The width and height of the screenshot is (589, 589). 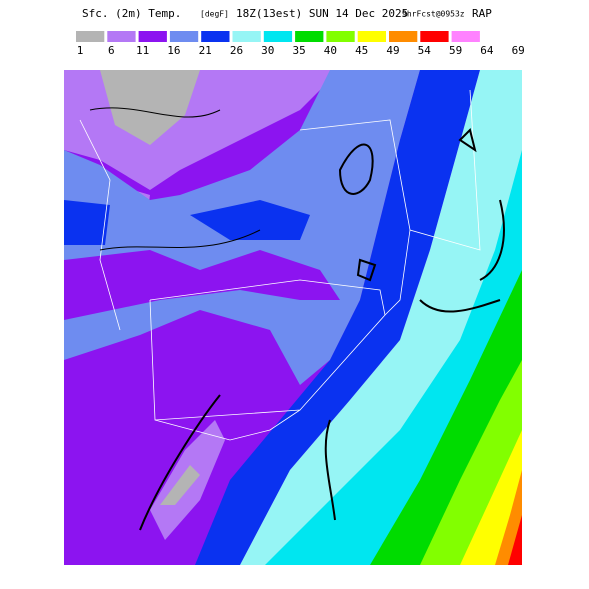 What do you see at coordinates (173, 50) in the screenshot?
I see `legend-label: 16` at bounding box center [173, 50].